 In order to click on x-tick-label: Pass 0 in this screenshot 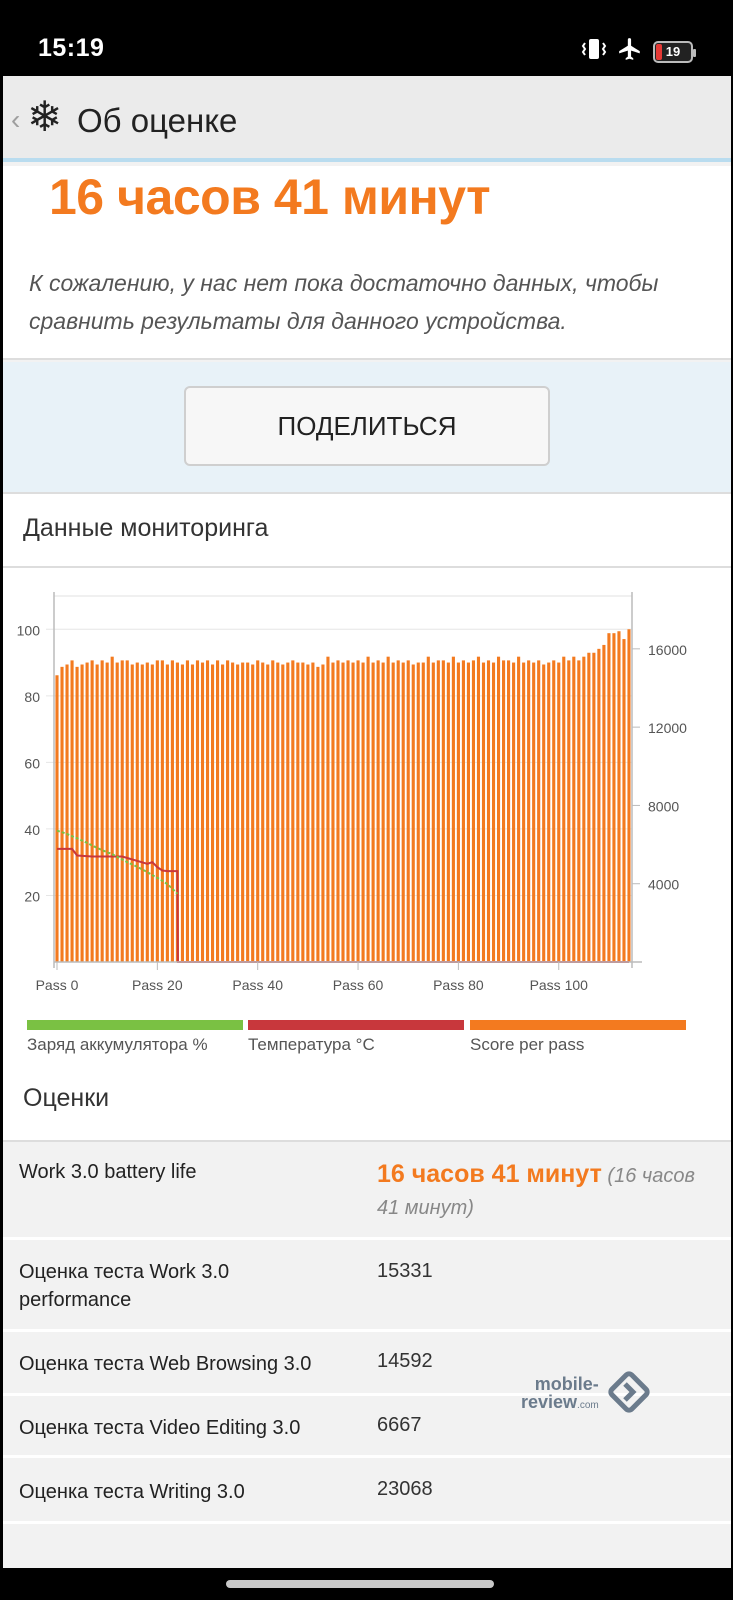, I will do `click(57, 985)`.